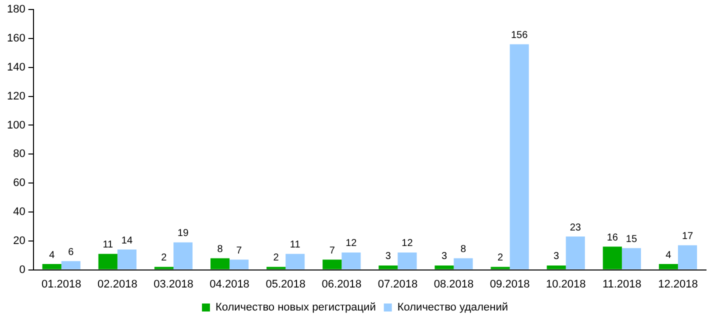 Image resolution: width=718 pixels, height=325 pixels. What do you see at coordinates (16, 38) in the screenshot?
I see `y-tick-label: 160` at bounding box center [16, 38].